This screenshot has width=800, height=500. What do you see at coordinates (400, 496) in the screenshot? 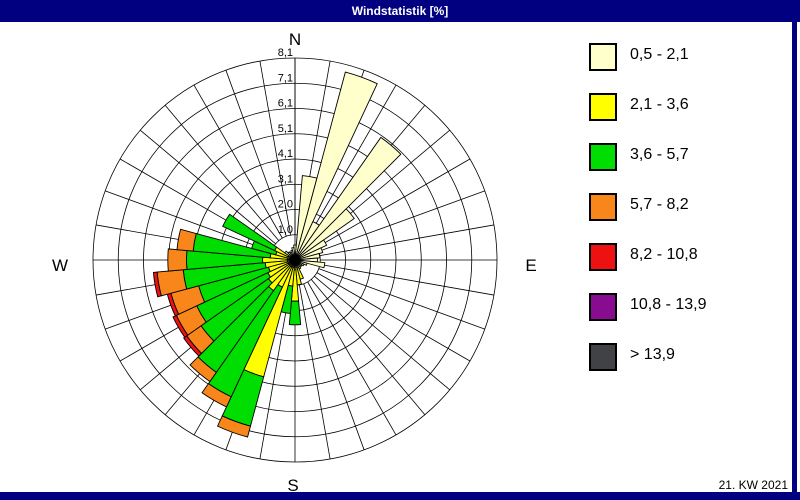
I see `window-bottom-border` at bounding box center [400, 496].